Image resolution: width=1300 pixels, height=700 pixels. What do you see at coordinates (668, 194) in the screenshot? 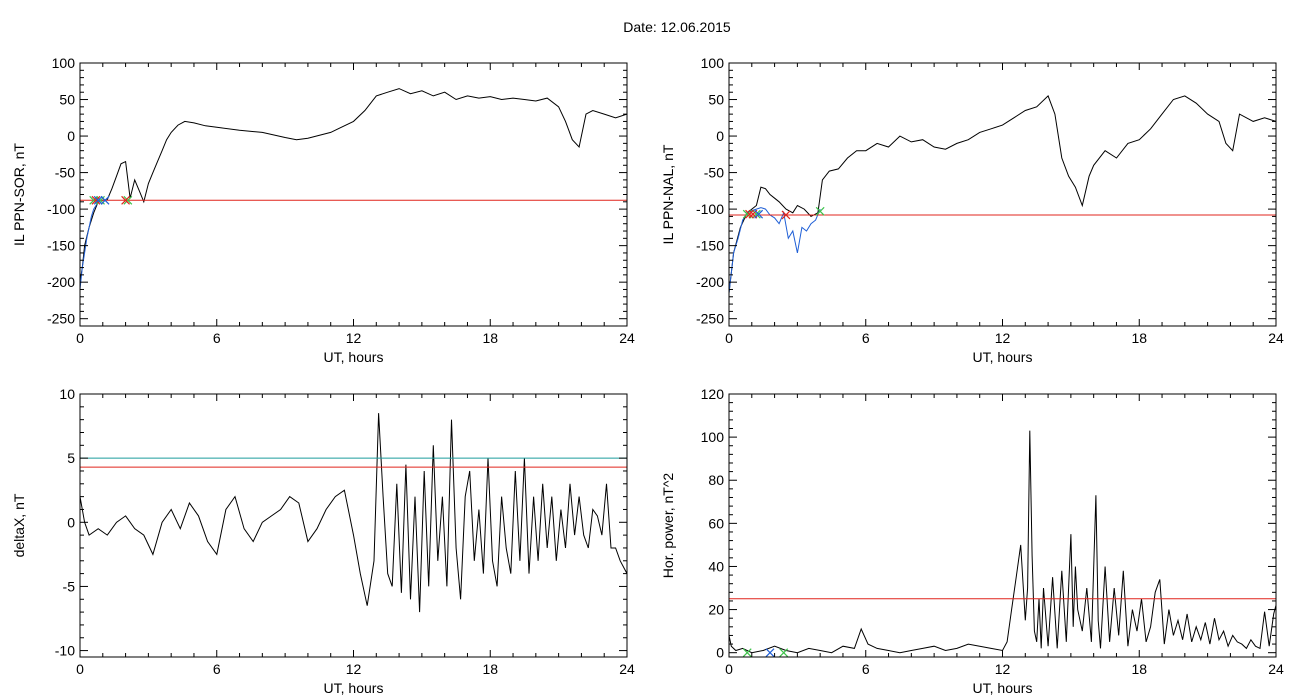
I see `y-axis-label: IL PPN-NAL, nT` at bounding box center [668, 194].